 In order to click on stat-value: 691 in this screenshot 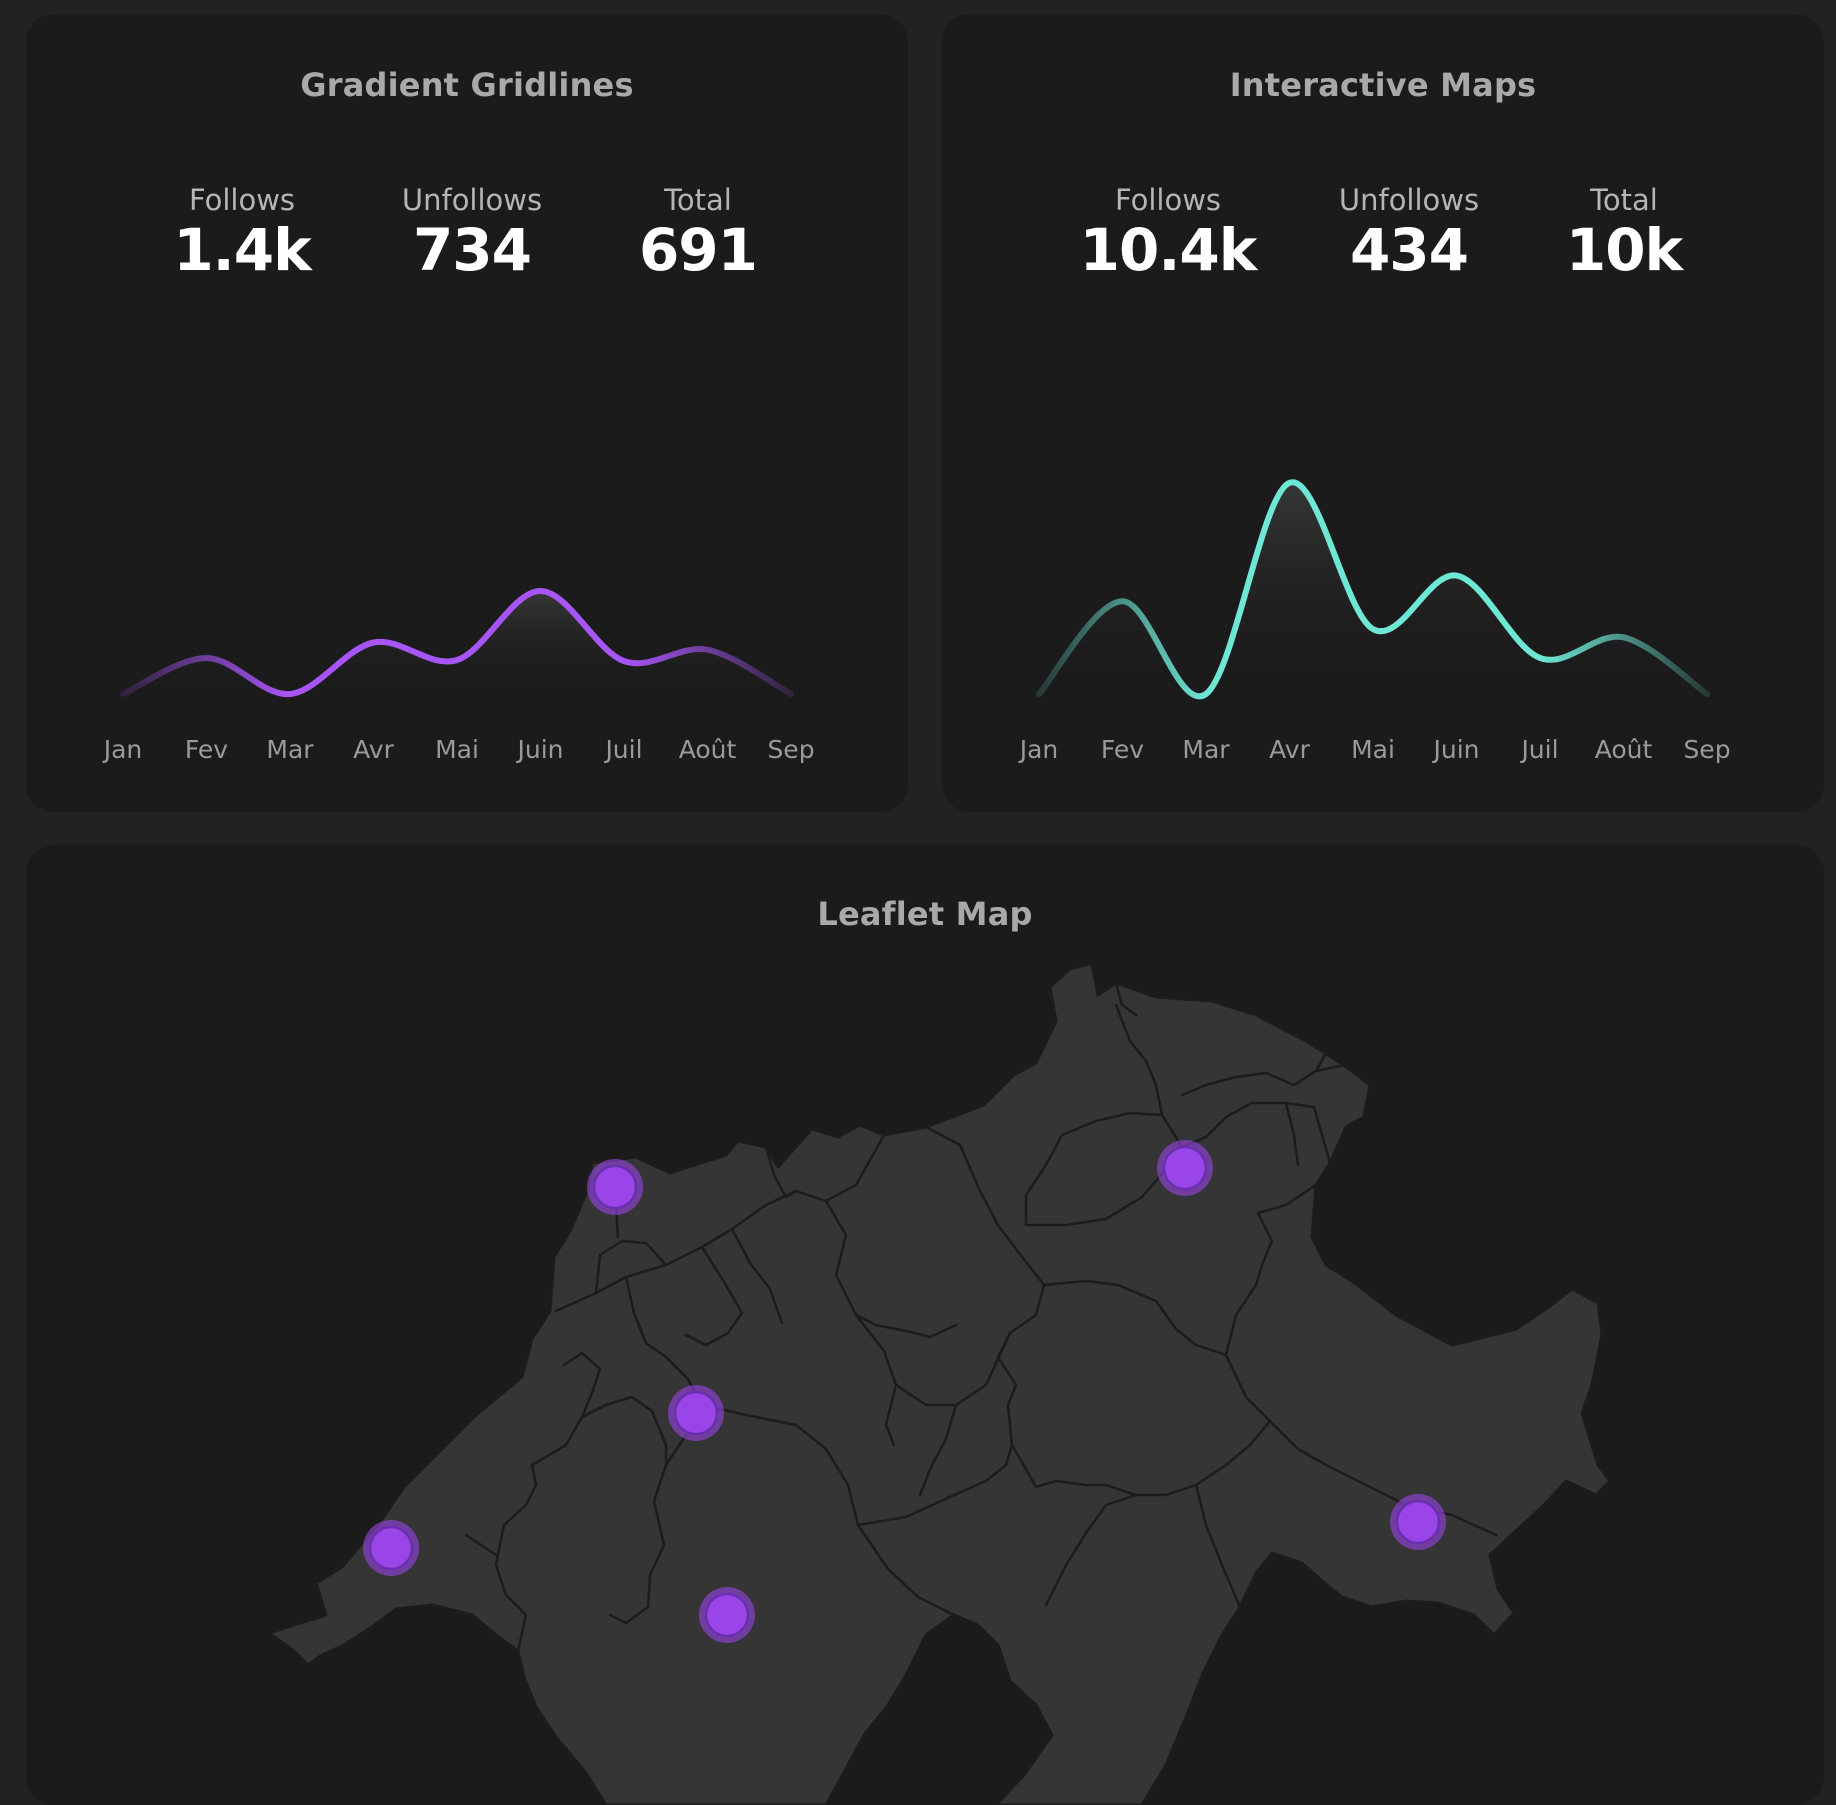, I will do `click(698, 250)`.